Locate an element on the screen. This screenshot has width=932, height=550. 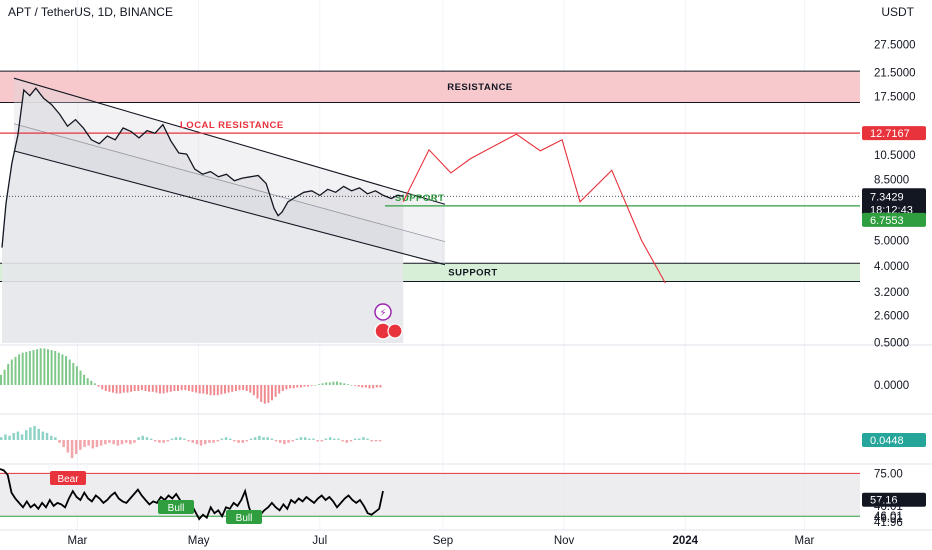
rsi-value-badge-box is located at coordinates (894, 499).